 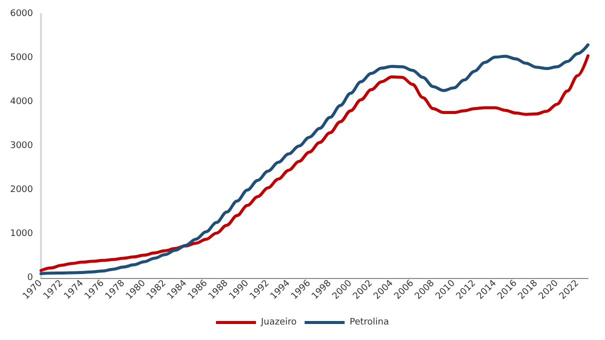 I want to click on y-tick-label: 6000, so click(x=22, y=14).